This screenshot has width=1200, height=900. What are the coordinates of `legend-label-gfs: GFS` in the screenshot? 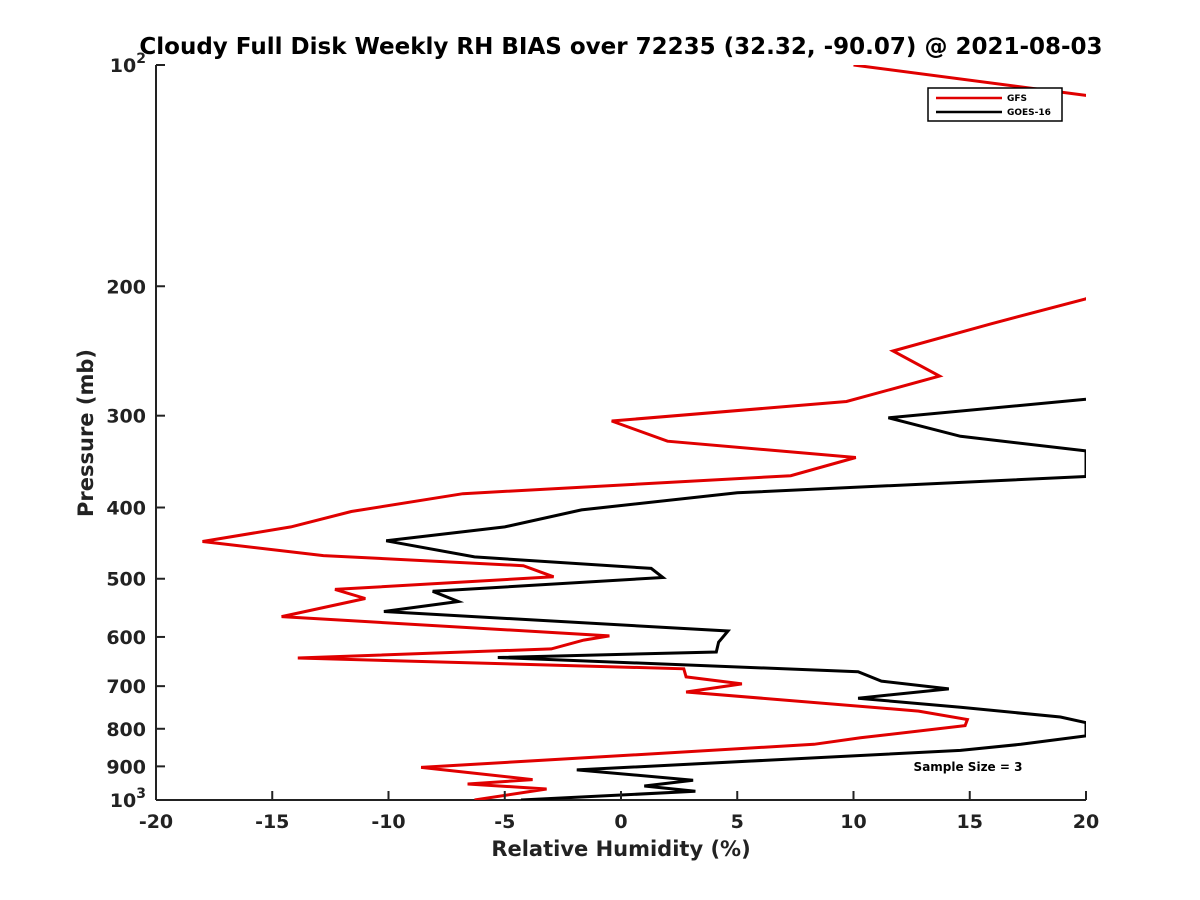 It's located at (1017, 99).